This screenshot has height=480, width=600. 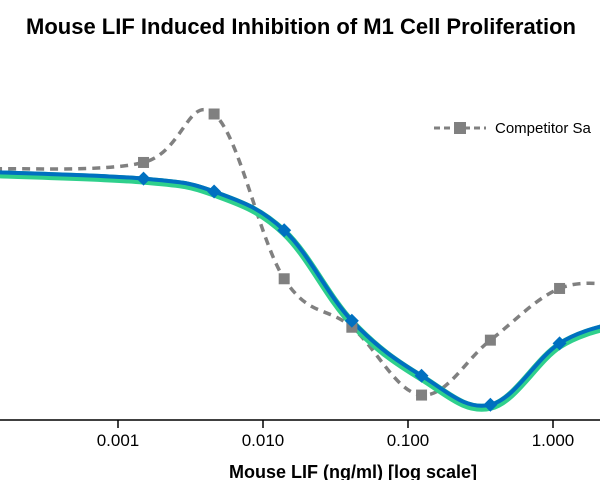 What do you see at coordinates (263, 440) in the screenshot?
I see `x-tick-label: 0.010` at bounding box center [263, 440].